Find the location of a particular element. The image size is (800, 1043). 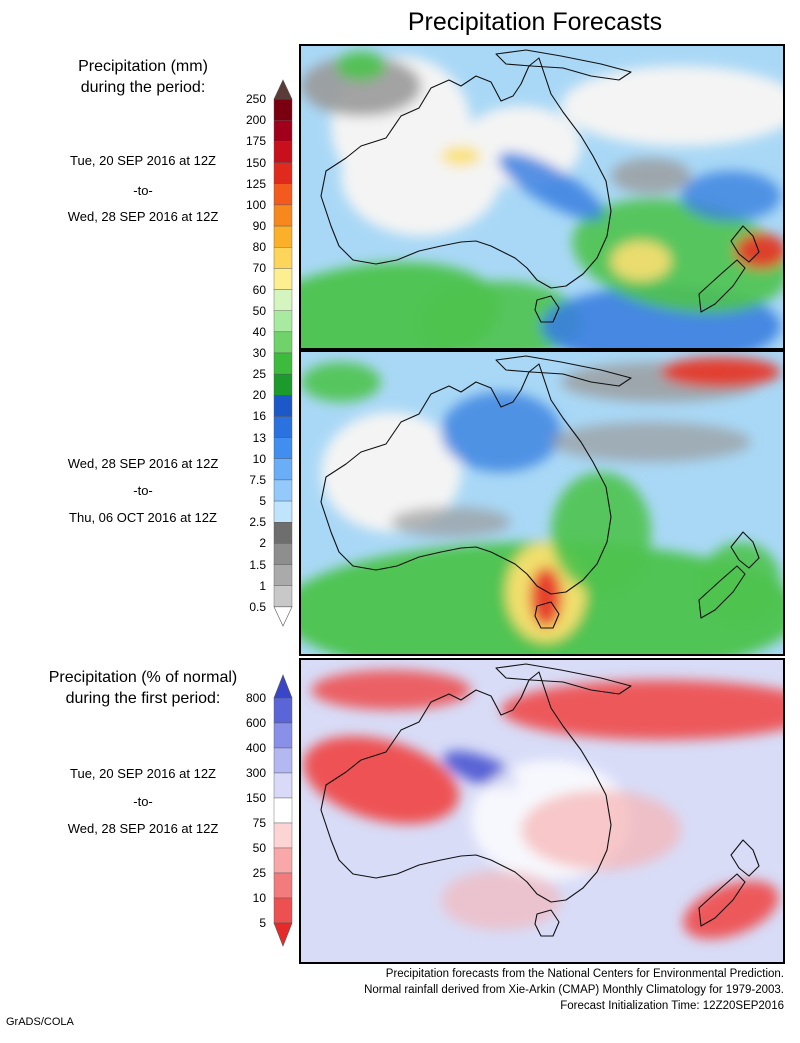

precip-colorbar-tick-label: 2.5 is located at coordinates (257, 522).